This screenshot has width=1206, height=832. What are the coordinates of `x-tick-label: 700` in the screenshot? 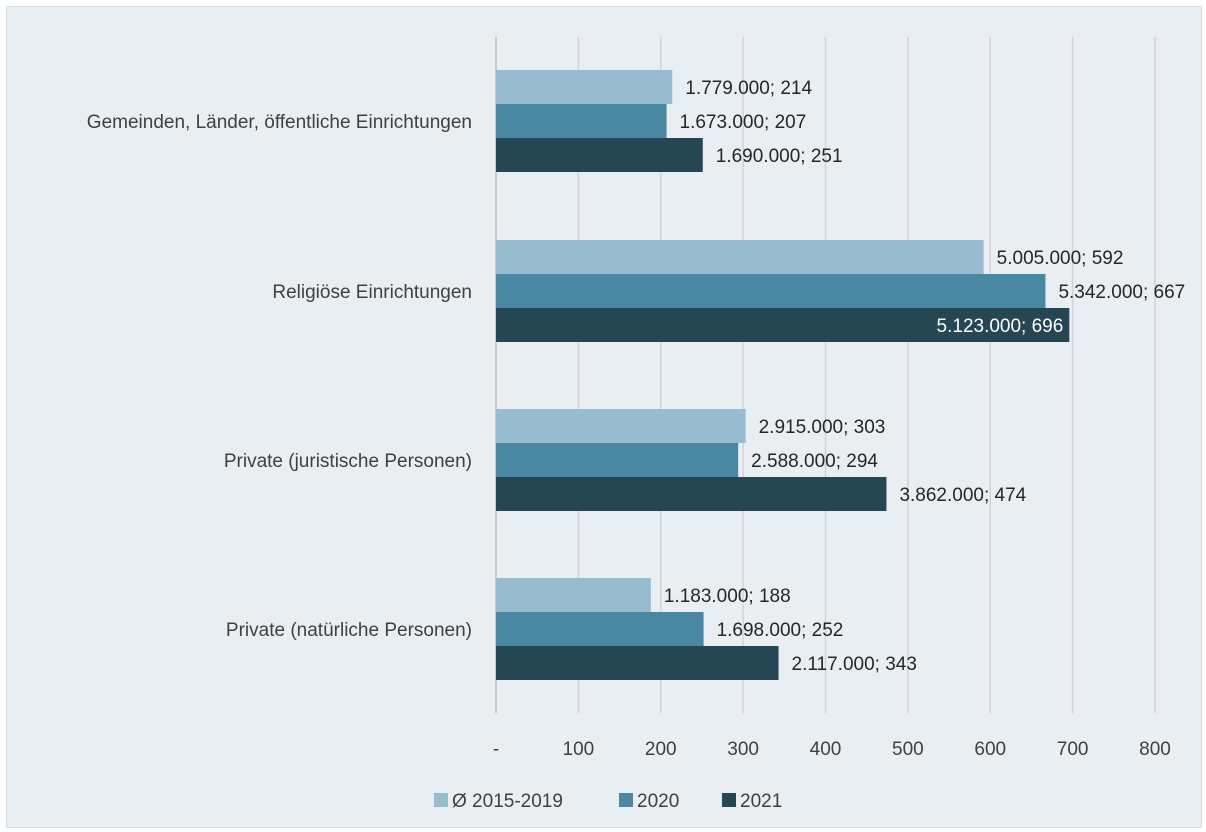 It's located at (1073, 749).